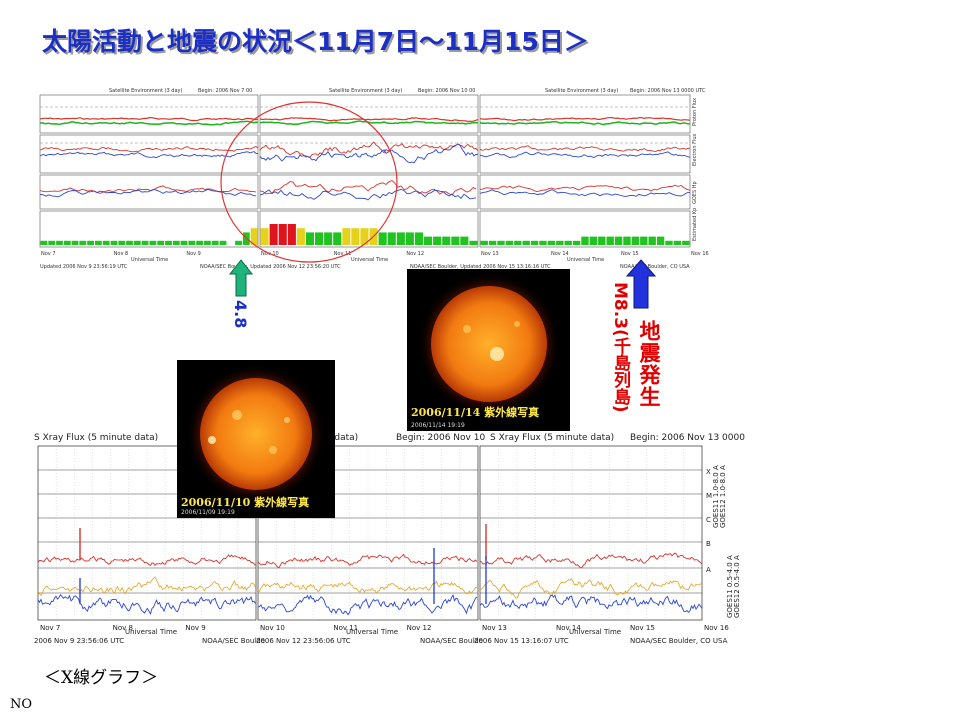  What do you see at coordinates (208, 512) in the screenshot?
I see `photo-date: 2006/11/09 19:19` at bounding box center [208, 512].